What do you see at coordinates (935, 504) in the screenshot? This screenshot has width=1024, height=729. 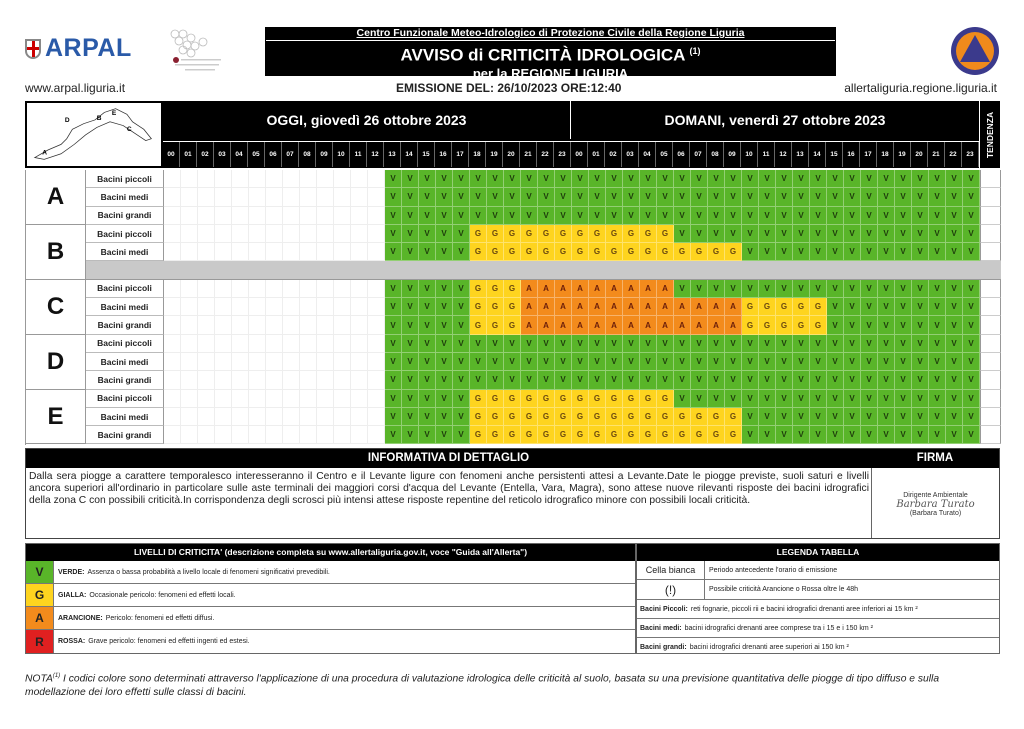 I see `handwritten-signature: Barbara Turato` at bounding box center [935, 504].